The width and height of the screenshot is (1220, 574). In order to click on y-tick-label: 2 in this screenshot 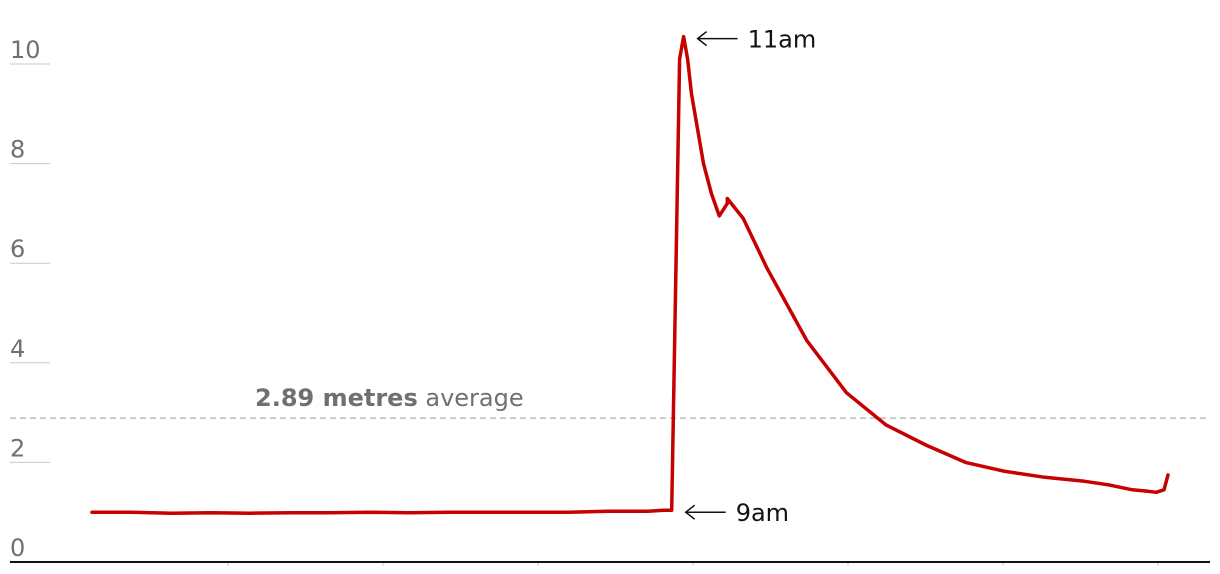, I will do `click(17, 448)`.